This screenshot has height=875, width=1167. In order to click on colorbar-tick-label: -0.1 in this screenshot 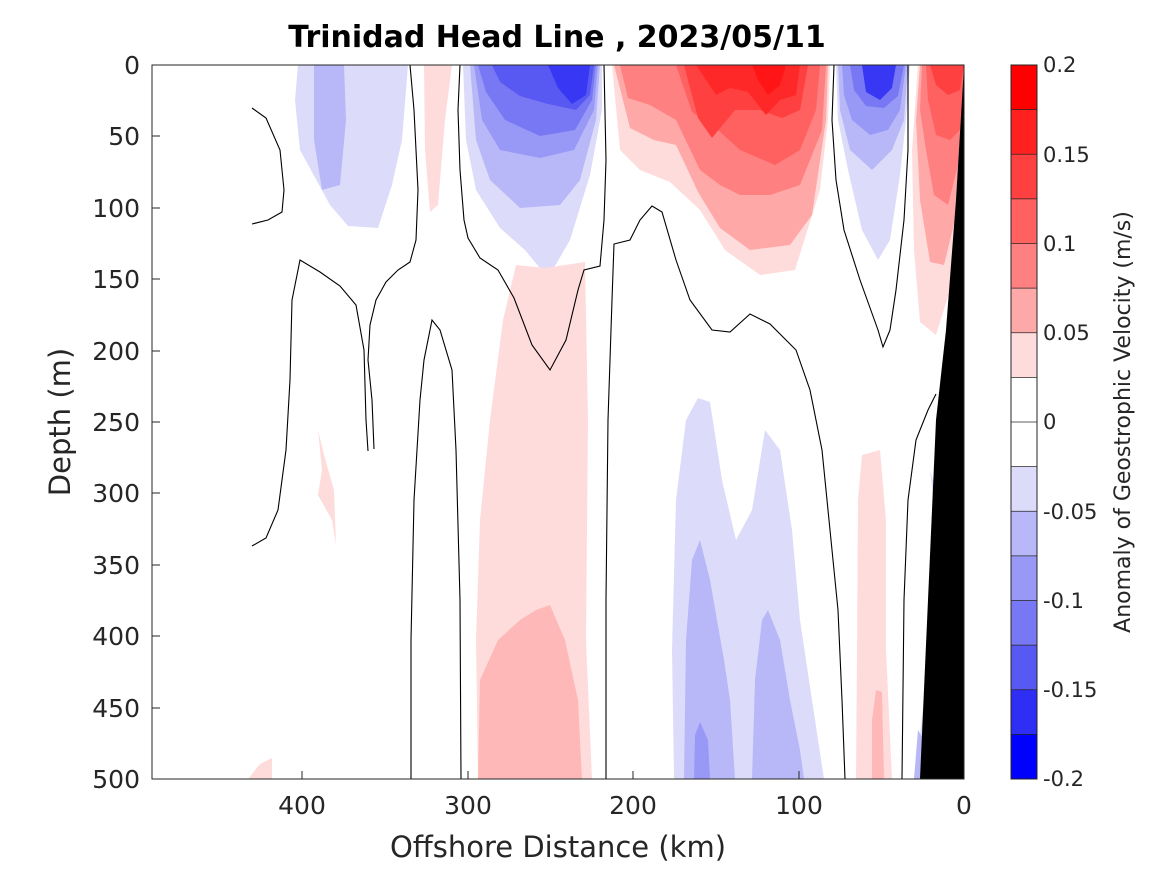, I will do `click(1063, 601)`.